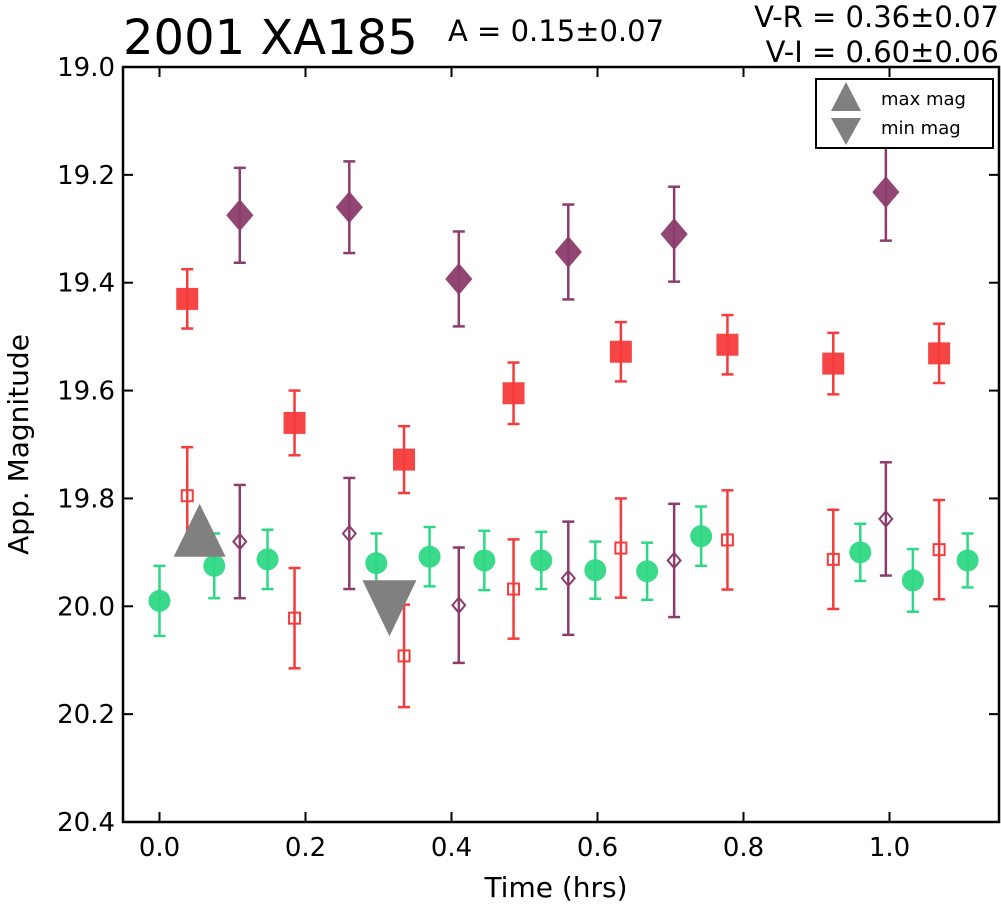  I want to click on y-tick-label: 19.8, so click(86, 499).